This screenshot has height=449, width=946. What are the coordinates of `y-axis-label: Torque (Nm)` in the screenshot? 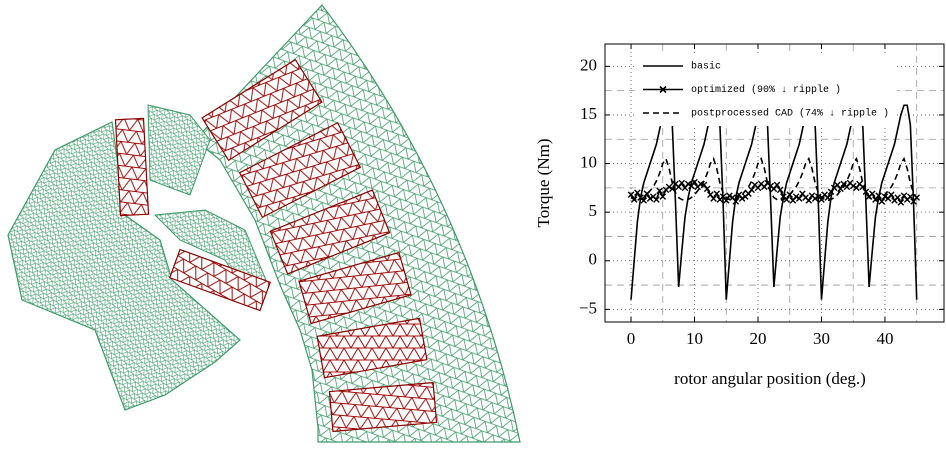 It's located at (543, 183).